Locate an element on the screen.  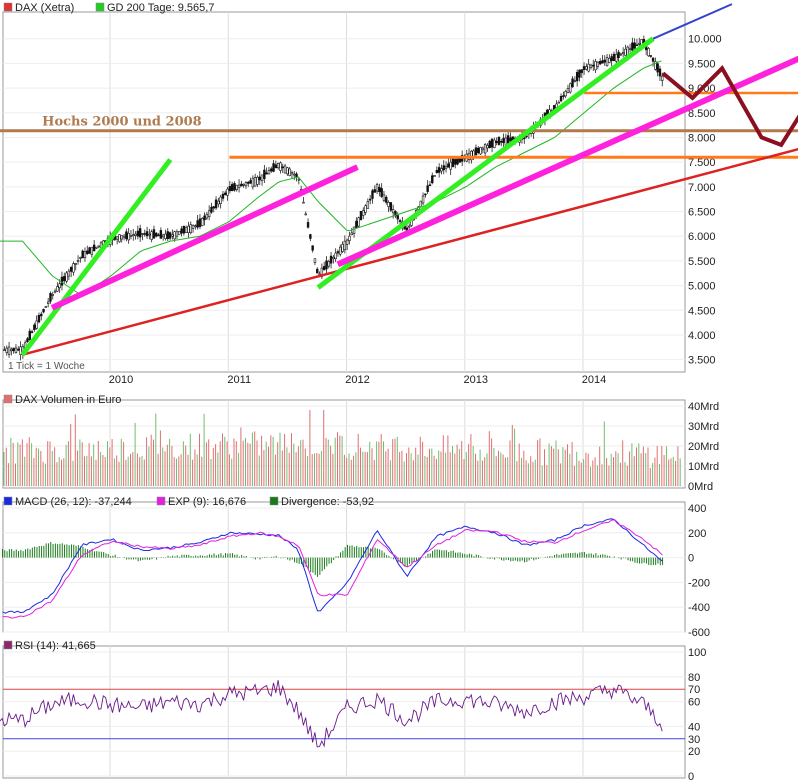
y-tick-label: 8.000 is located at coordinates (702, 138).